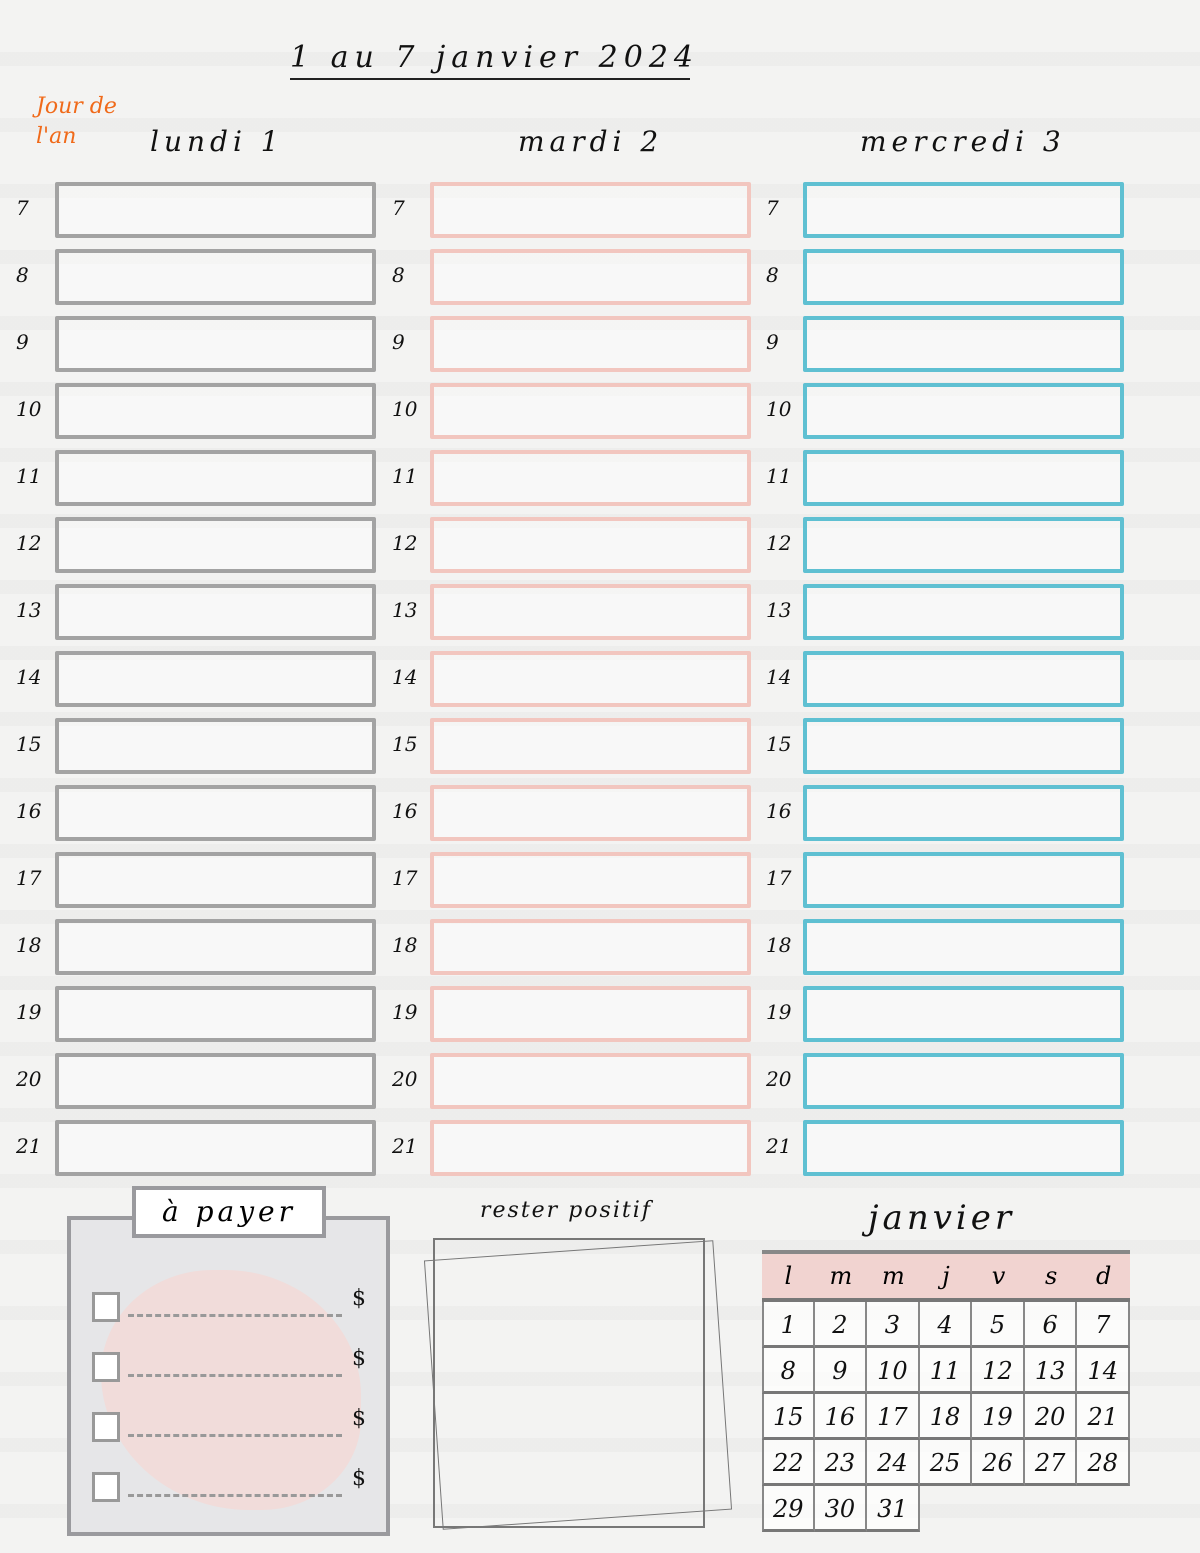 The width and height of the screenshot is (1200, 1553). Describe the element at coordinates (946, 1463) in the screenshot. I see `calendar-date: 25` at that location.